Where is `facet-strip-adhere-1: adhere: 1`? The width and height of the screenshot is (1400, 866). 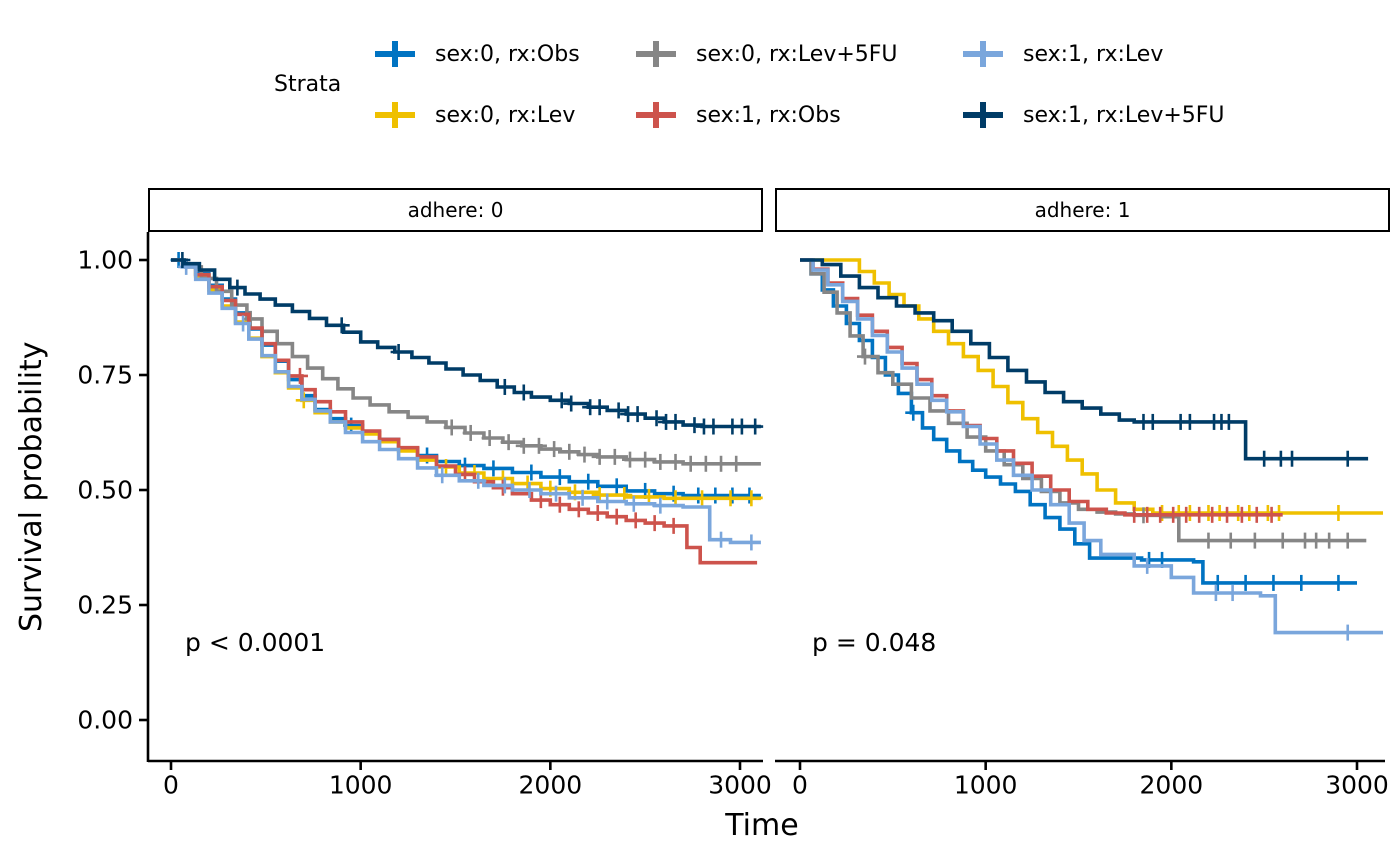 facet-strip-adhere-1: adhere: 1 is located at coordinates (1082, 210).